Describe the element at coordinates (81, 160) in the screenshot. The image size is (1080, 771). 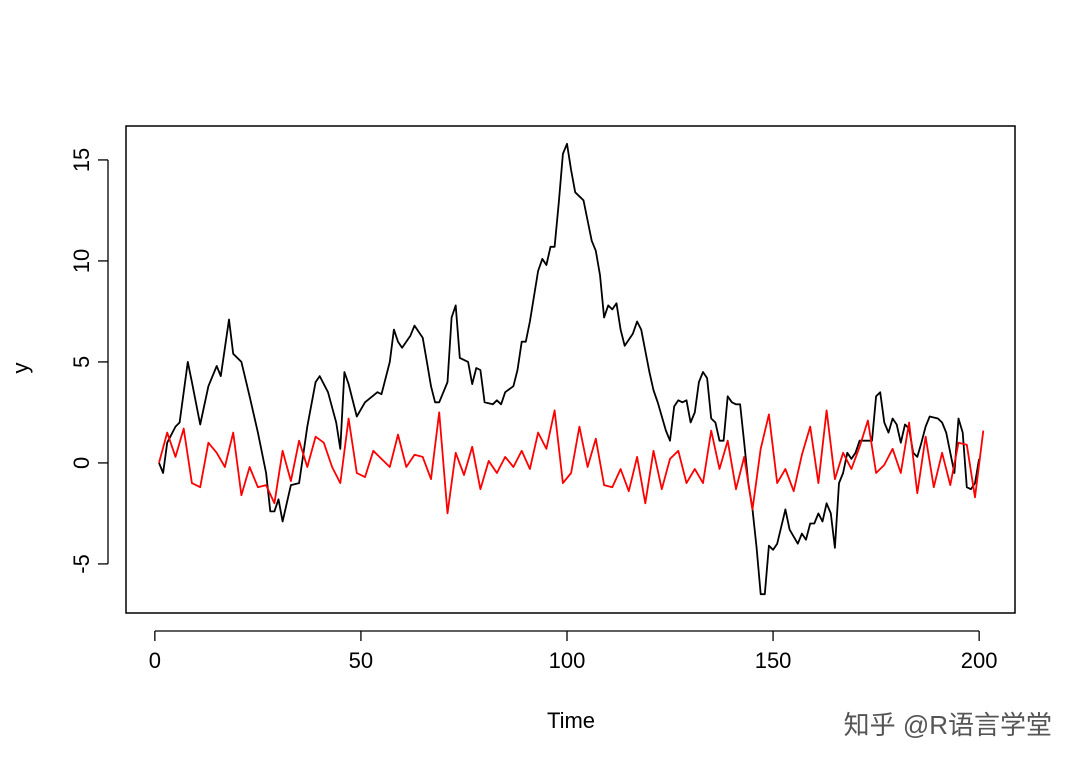
I see `y-tick-label: 15` at that location.